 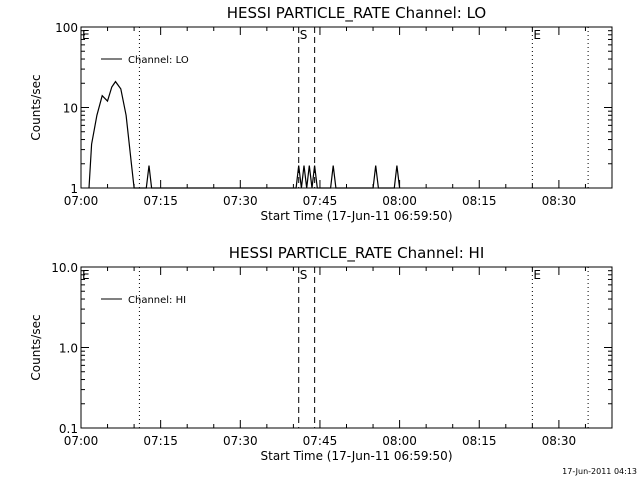 What do you see at coordinates (244, 134) in the screenshot?
I see `series-line` at bounding box center [244, 134].